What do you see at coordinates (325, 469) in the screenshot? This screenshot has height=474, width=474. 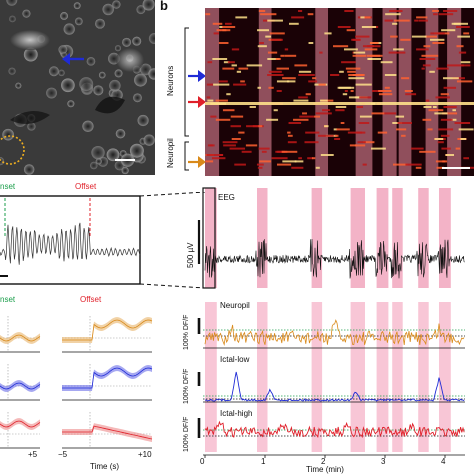 I see `time-axis-label: Time (min)` at bounding box center [325, 469].